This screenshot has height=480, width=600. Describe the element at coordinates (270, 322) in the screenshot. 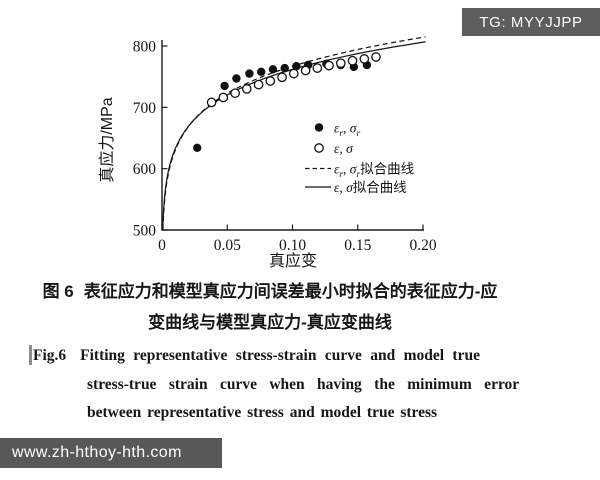

I see `caption-chinese-line2: 变曲线与模型真应力-真应变曲线` at that location.